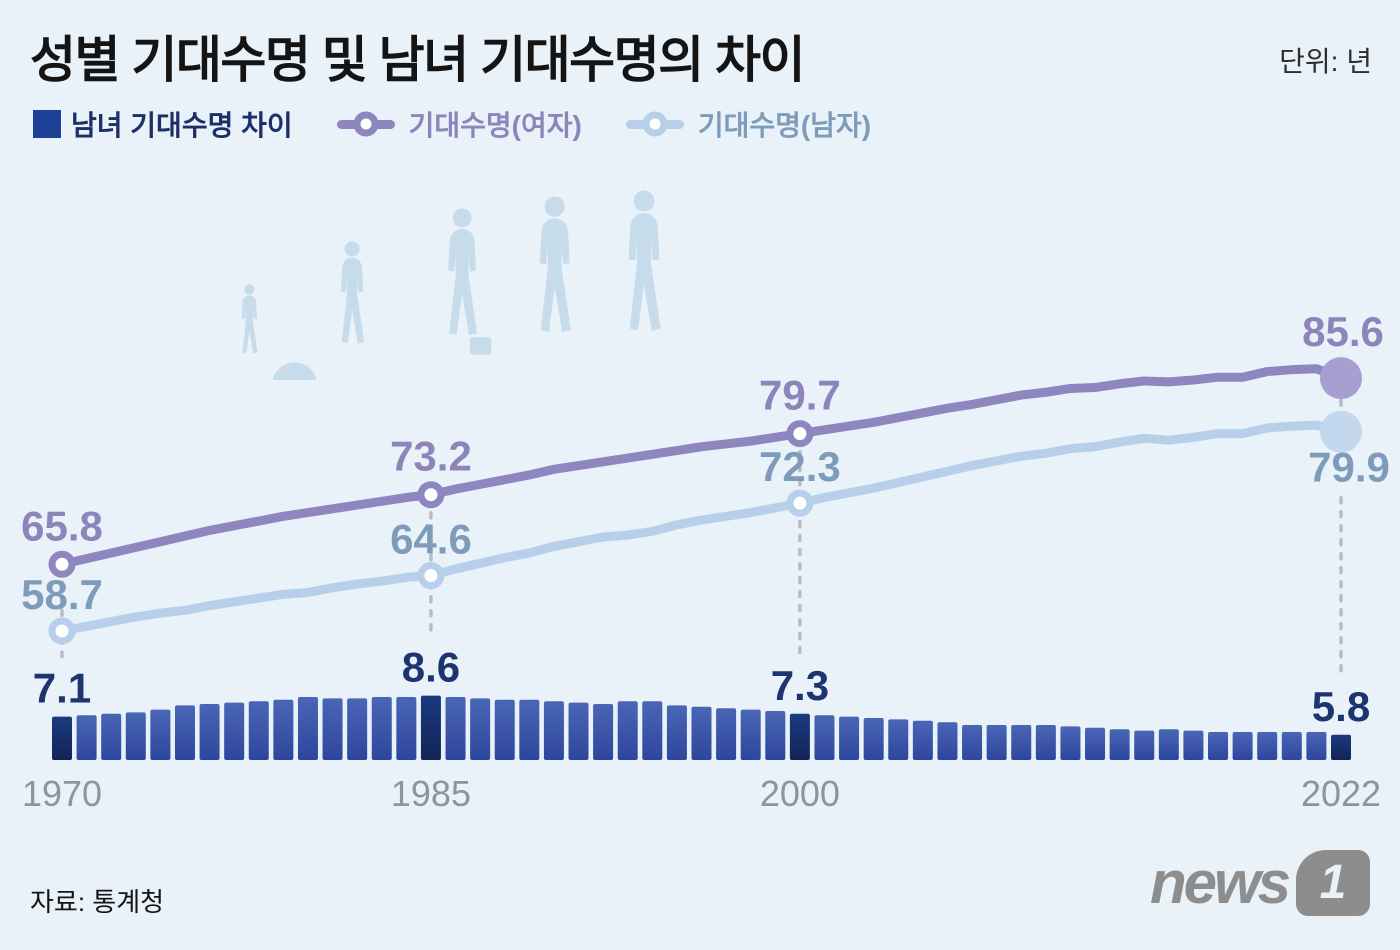 This screenshot has height=950, width=1400. What do you see at coordinates (417, 60) in the screenshot?
I see `page-title: 성별 기대수명 및 남녀 기대수명의 차이` at bounding box center [417, 60].